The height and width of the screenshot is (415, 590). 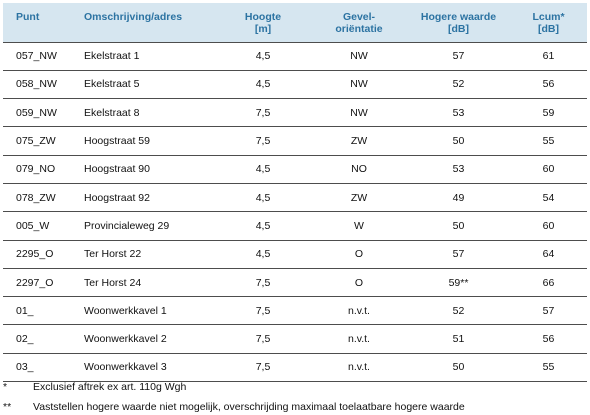 I want to click on footnote-text: Exclusief aftrek ex art. 110g Wgh, so click(x=110, y=387).